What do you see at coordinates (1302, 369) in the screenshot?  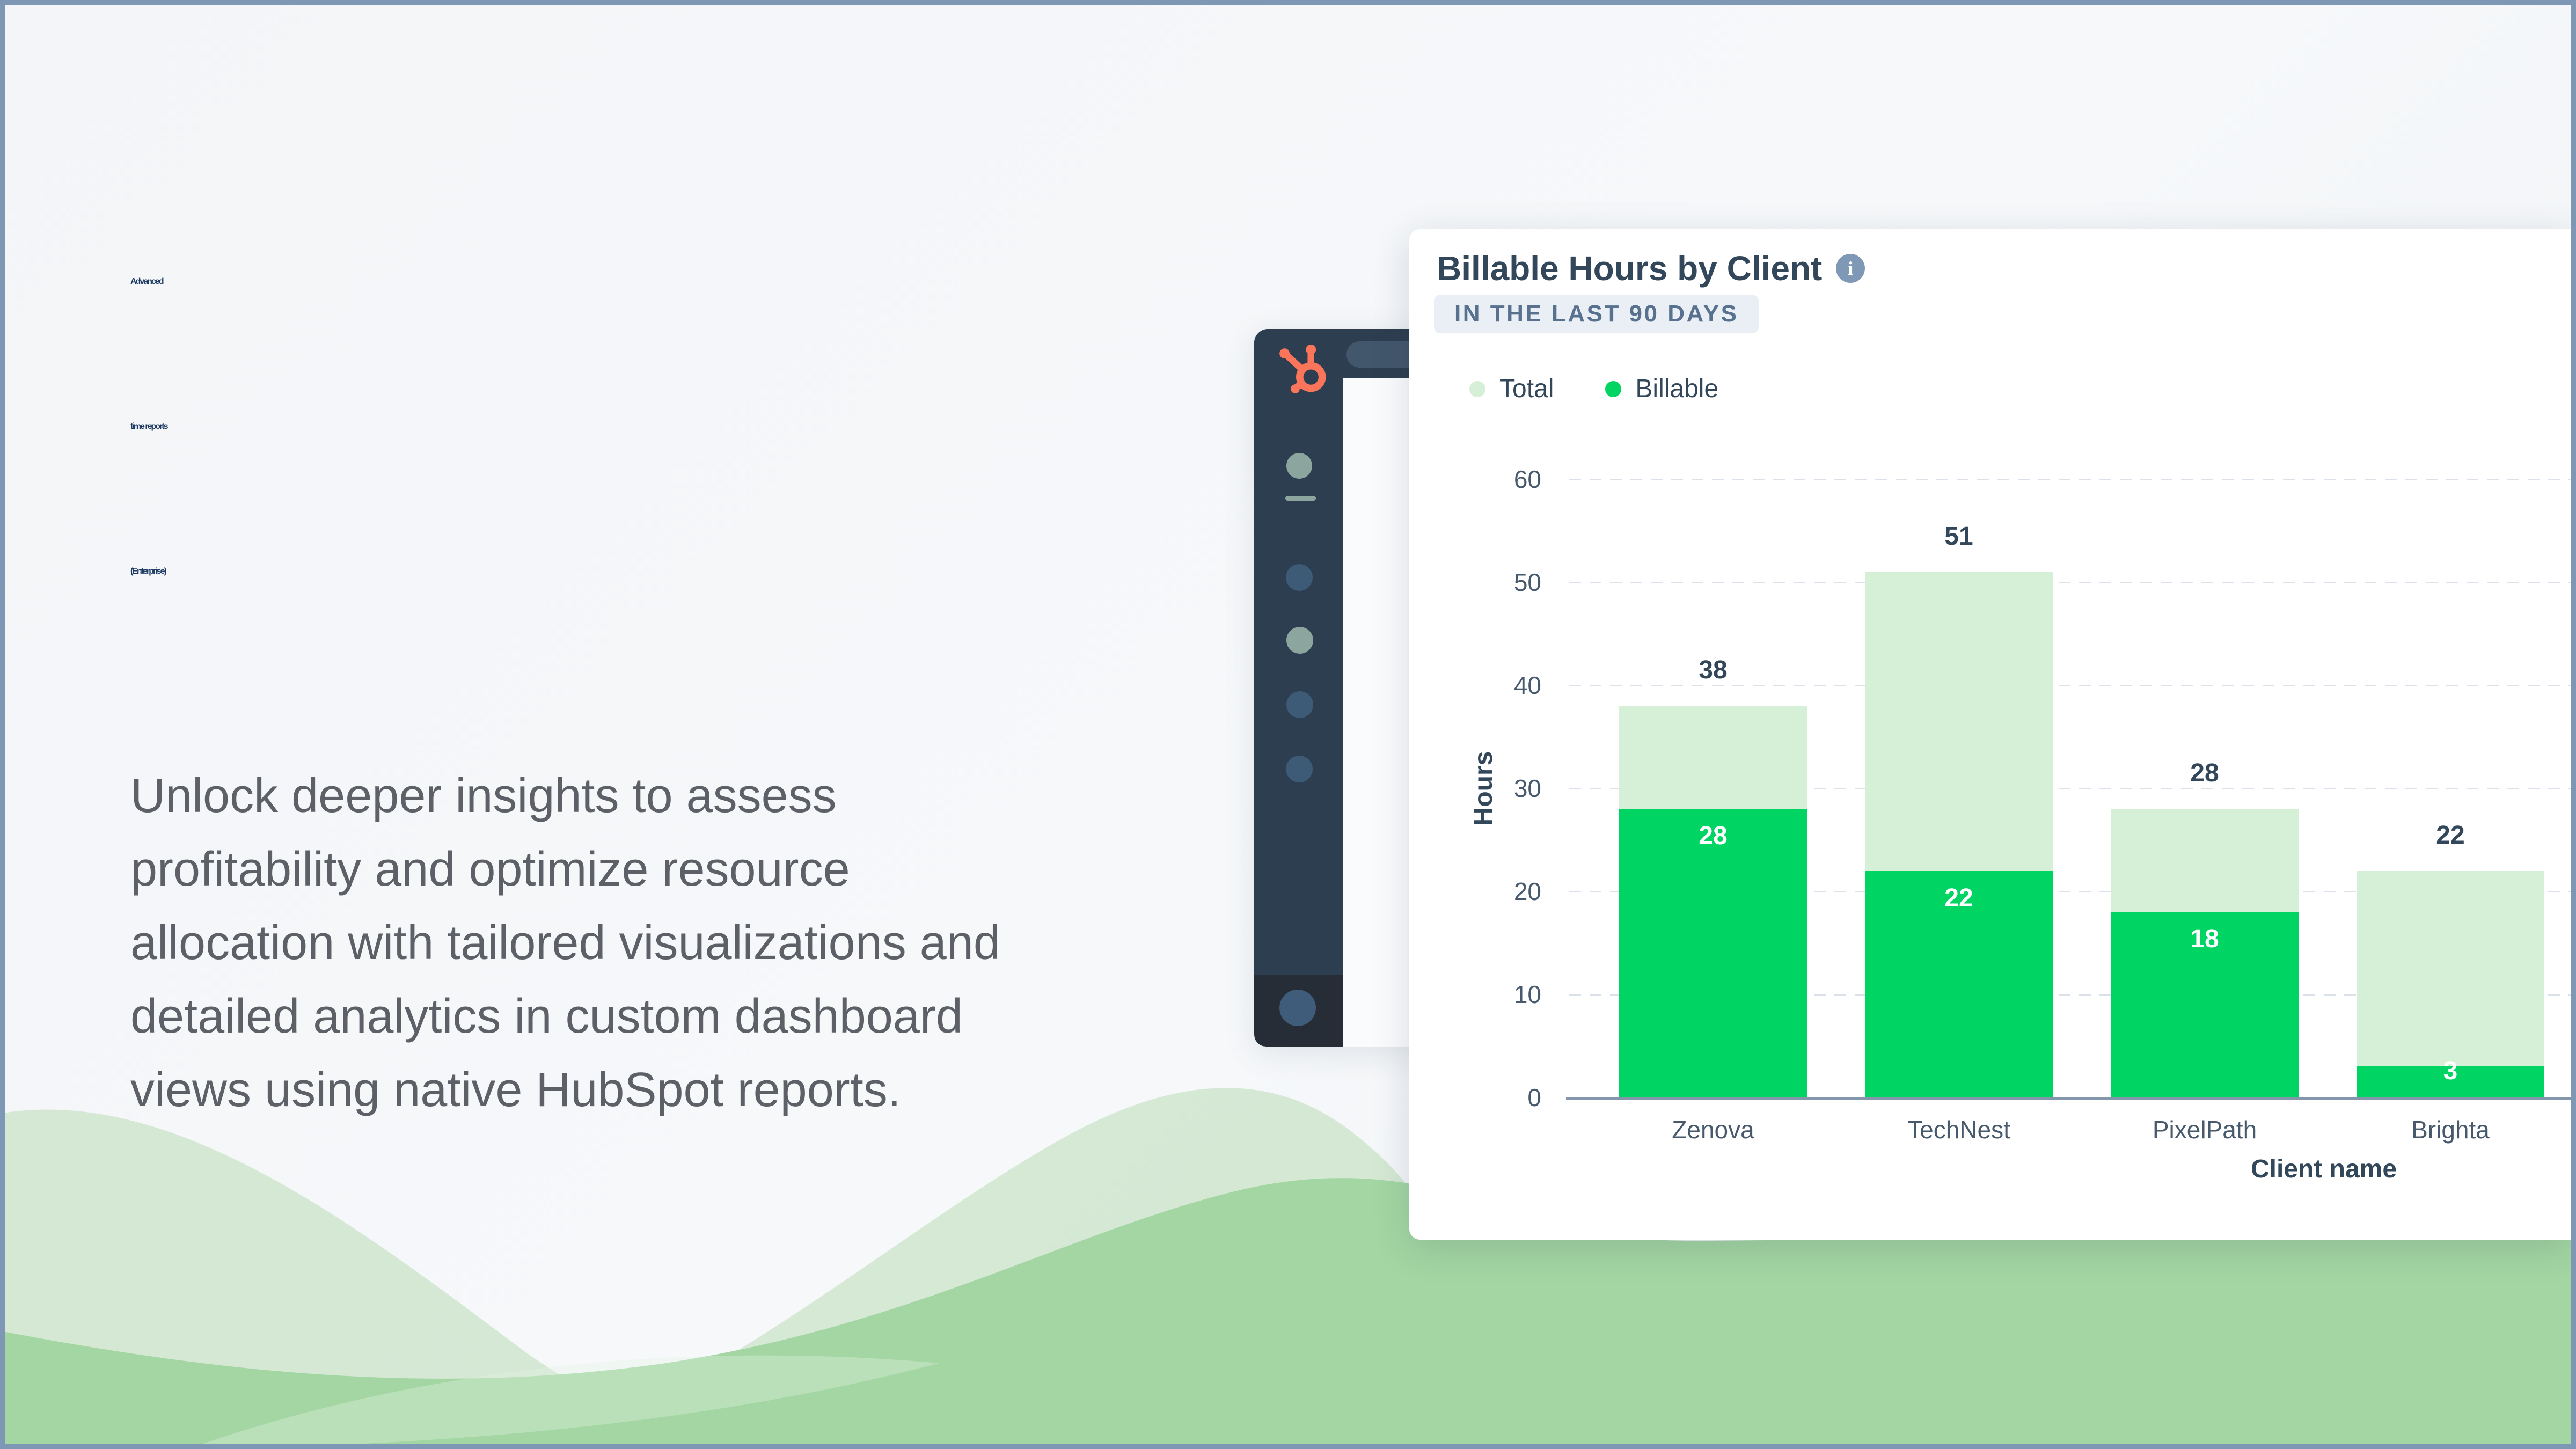 I see `hubspot-logo-icon` at bounding box center [1302, 369].